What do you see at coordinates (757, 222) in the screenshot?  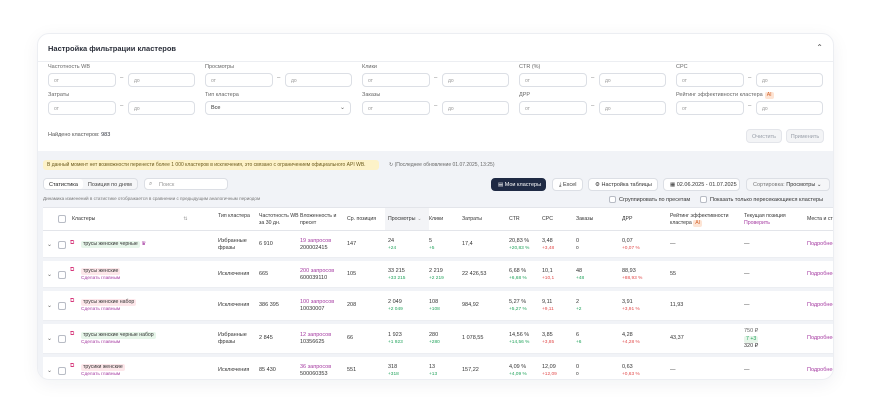 I see `check-link: Проверить` at bounding box center [757, 222].